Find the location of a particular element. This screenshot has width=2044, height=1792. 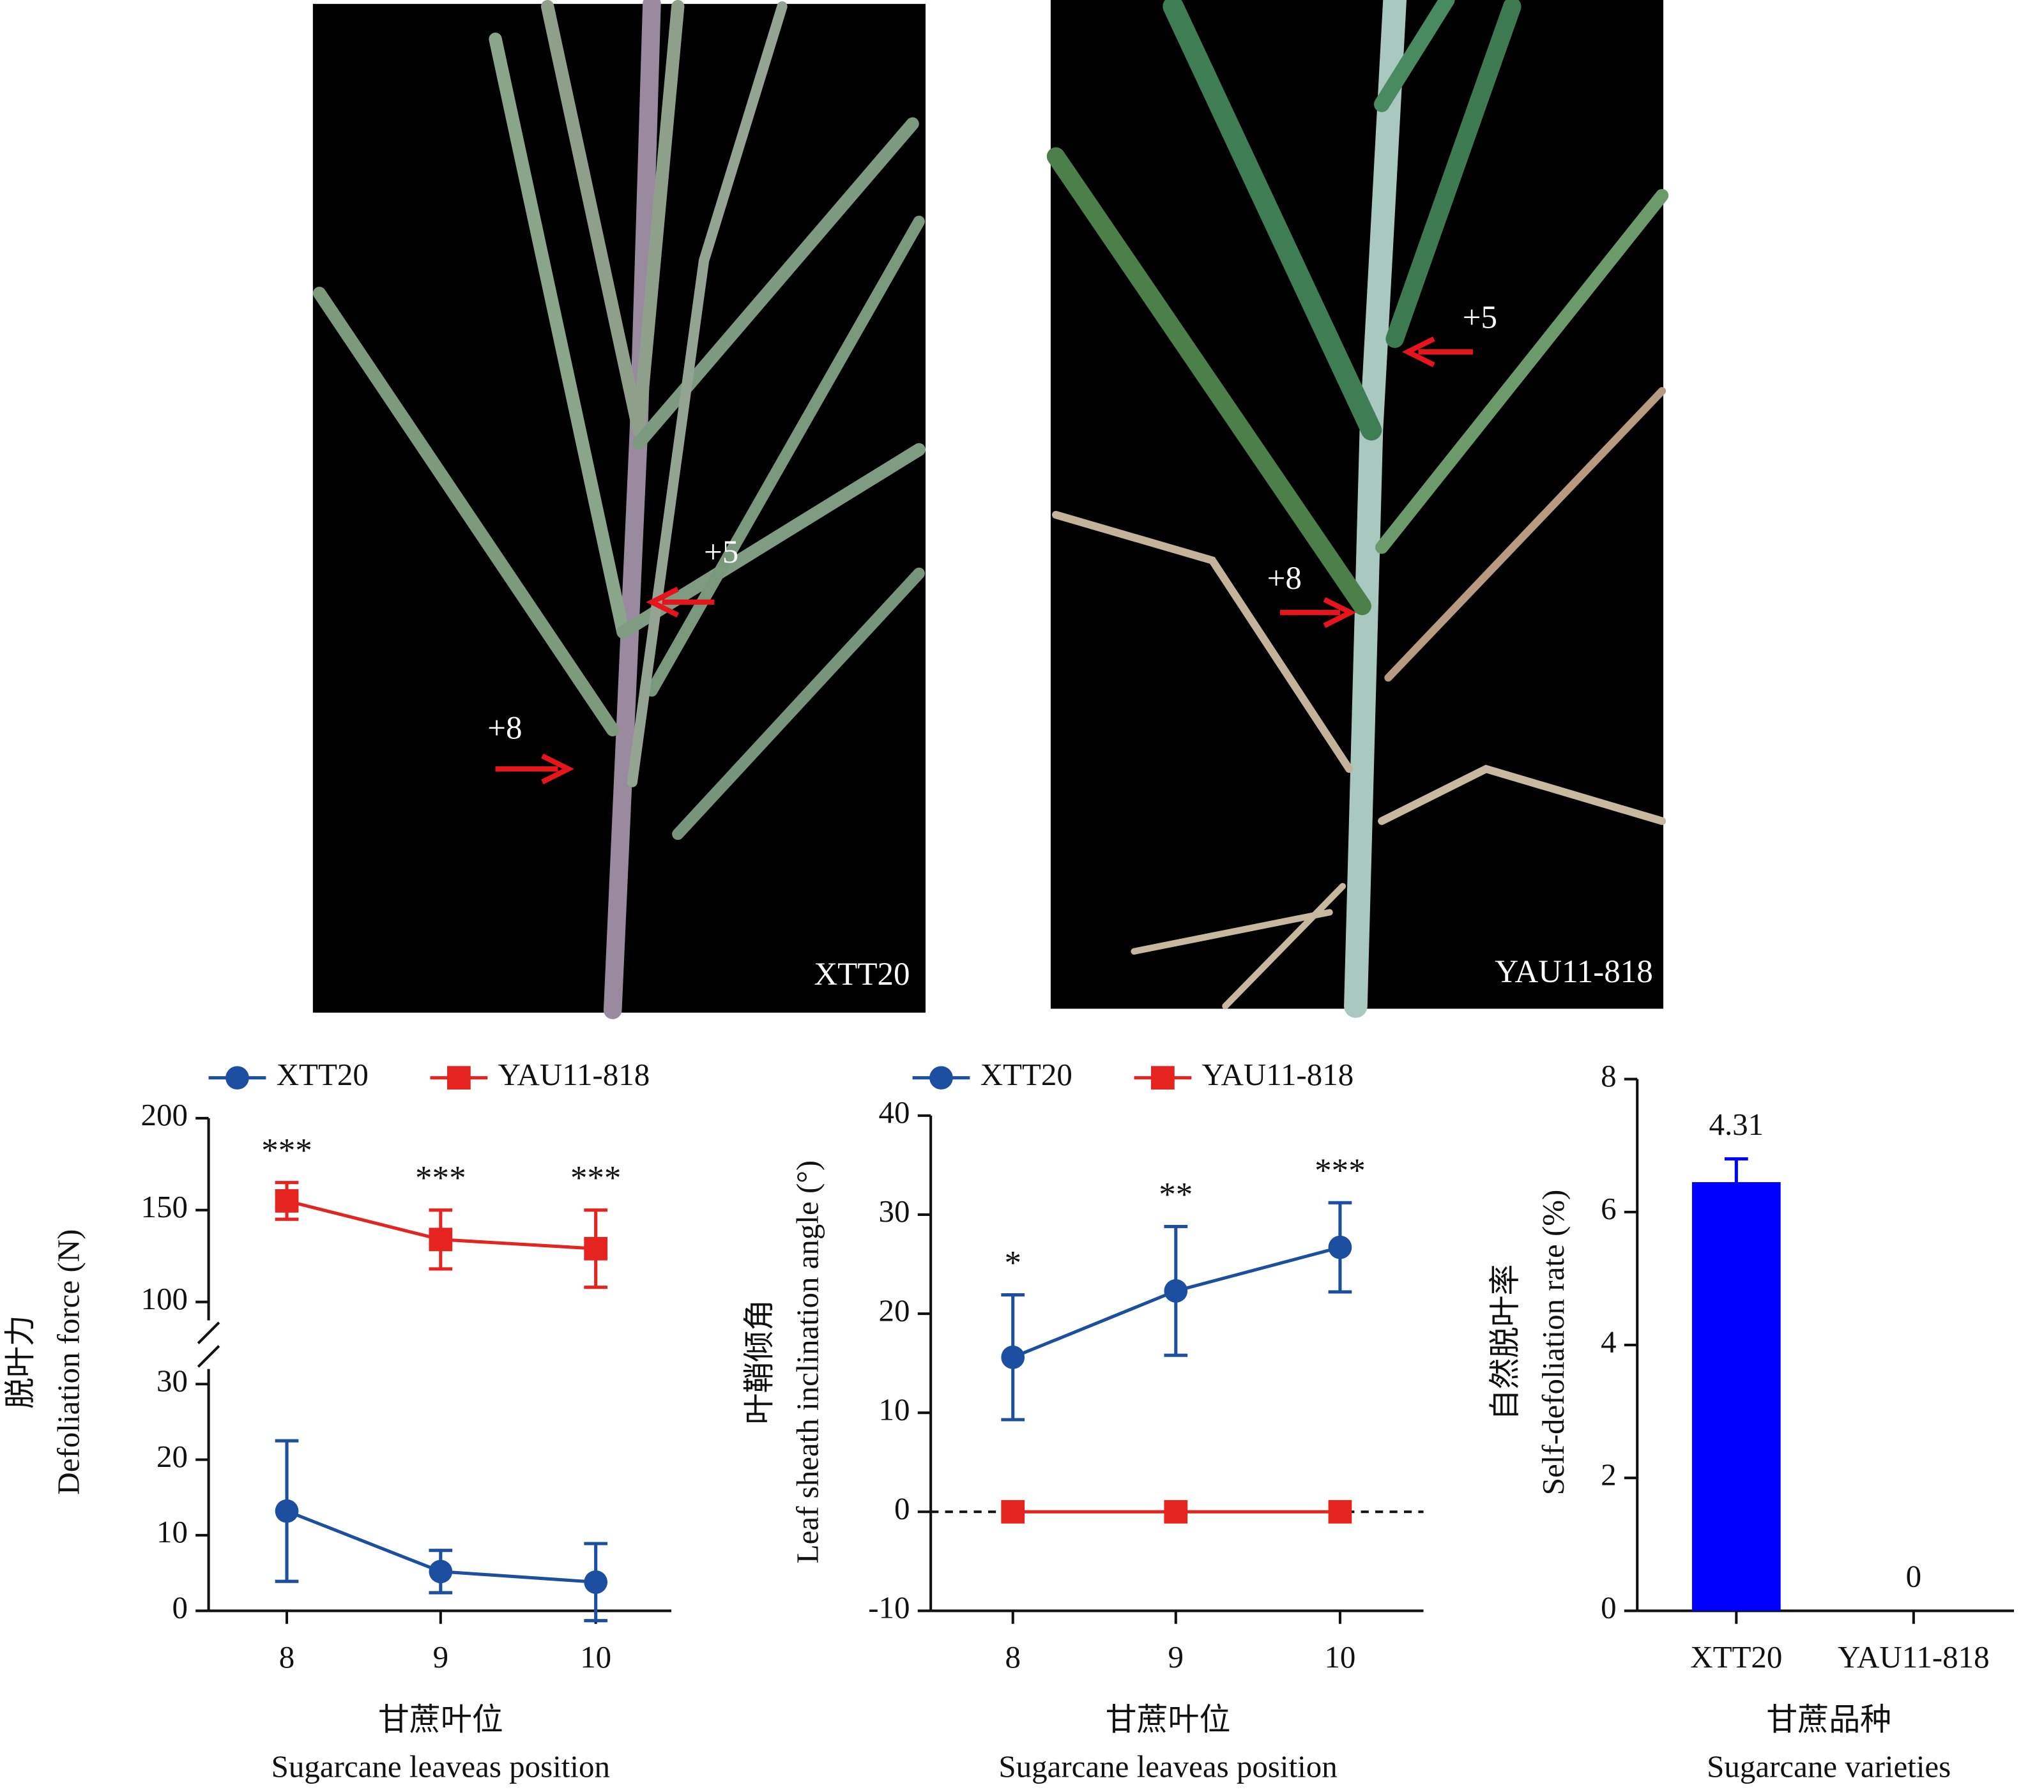

photo-label: YAU11-818 is located at coordinates (1573, 972).